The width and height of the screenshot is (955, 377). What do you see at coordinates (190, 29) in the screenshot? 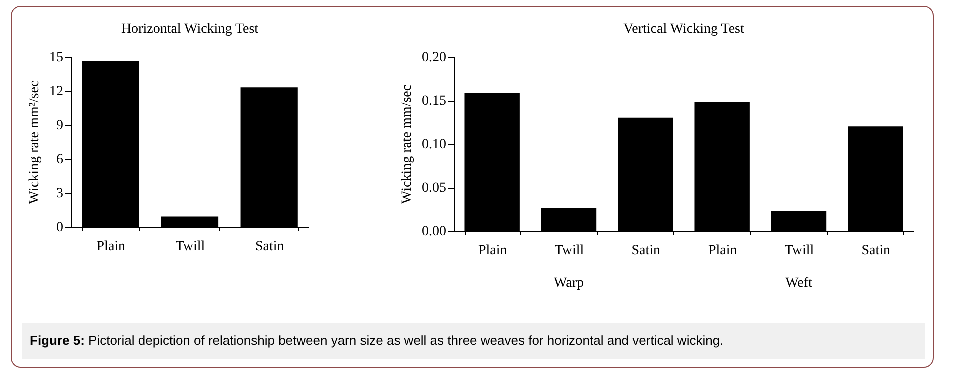
I see `chart-title: Horizontal Wicking Test` at bounding box center [190, 29].